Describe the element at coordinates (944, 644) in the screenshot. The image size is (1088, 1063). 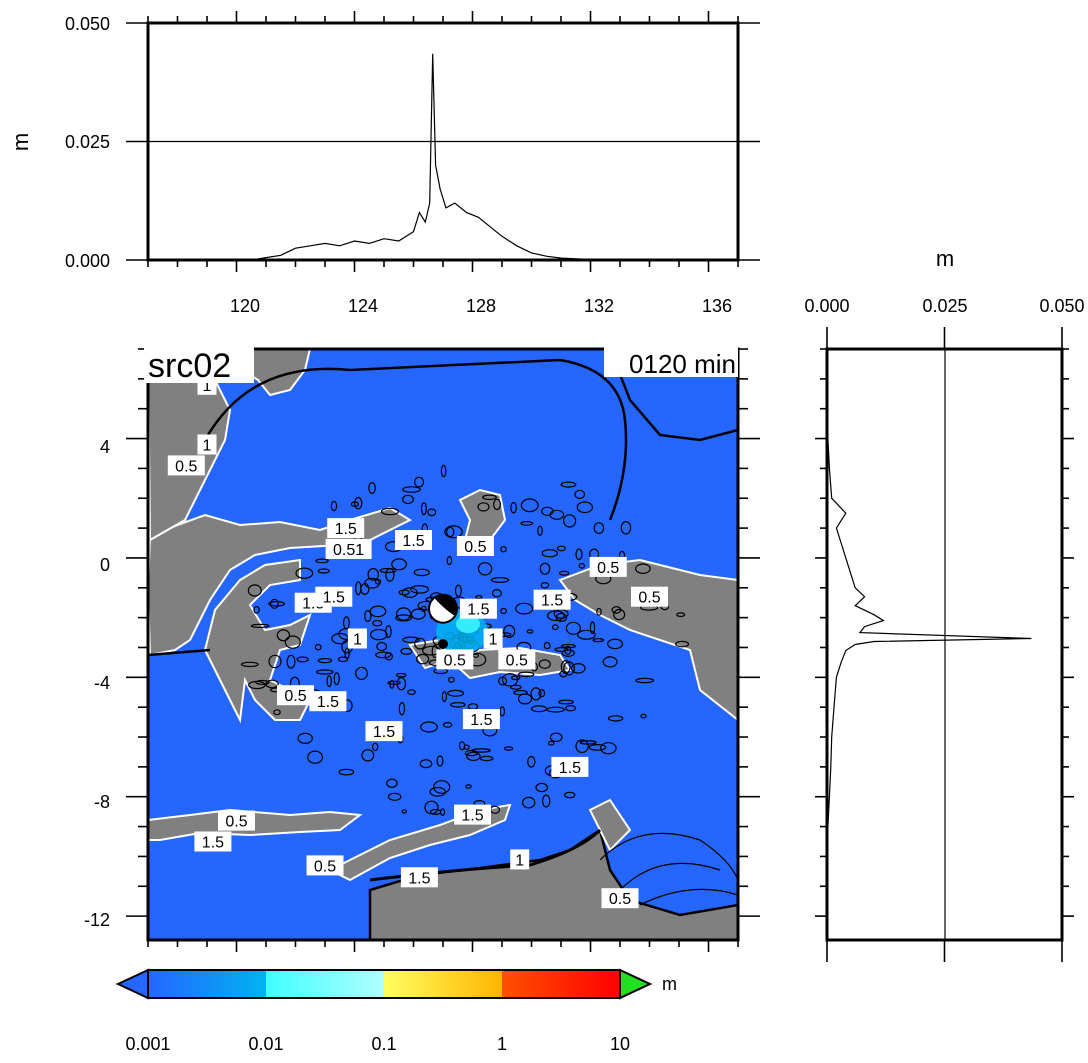
I see `right-frame` at that location.